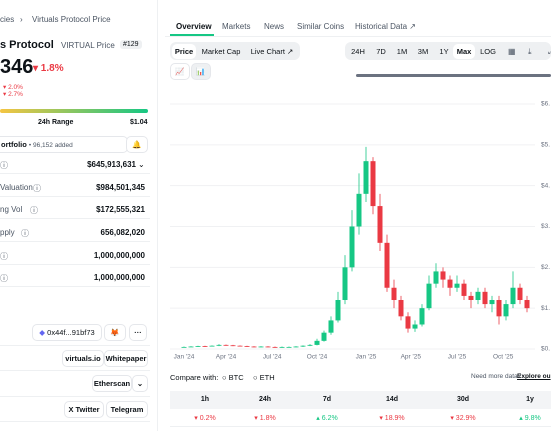 This screenshot has width=551, height=431. What do you see at coordinates (140, 383) in the screenshot?
I see `explorer-more: ⌄` at bounding box center [140, 383].